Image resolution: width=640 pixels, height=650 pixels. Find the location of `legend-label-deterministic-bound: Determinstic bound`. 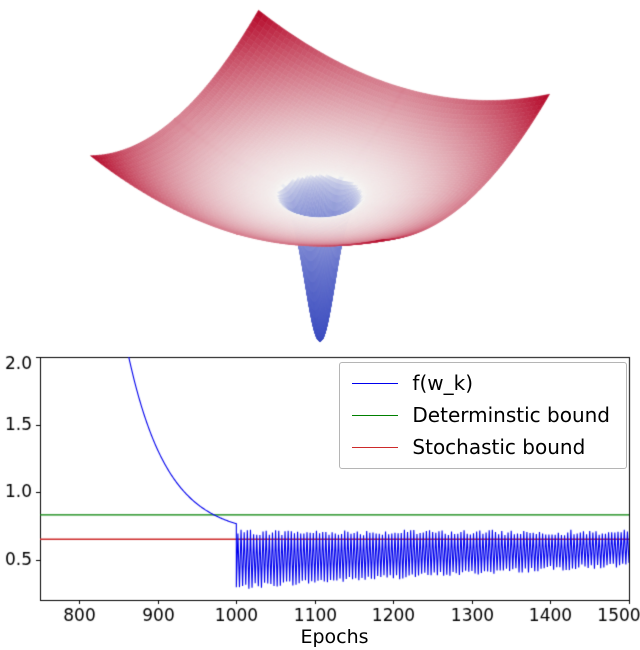

legend-label-deterministic-bound: Determinstic bound is located at coordinates (511, 415).